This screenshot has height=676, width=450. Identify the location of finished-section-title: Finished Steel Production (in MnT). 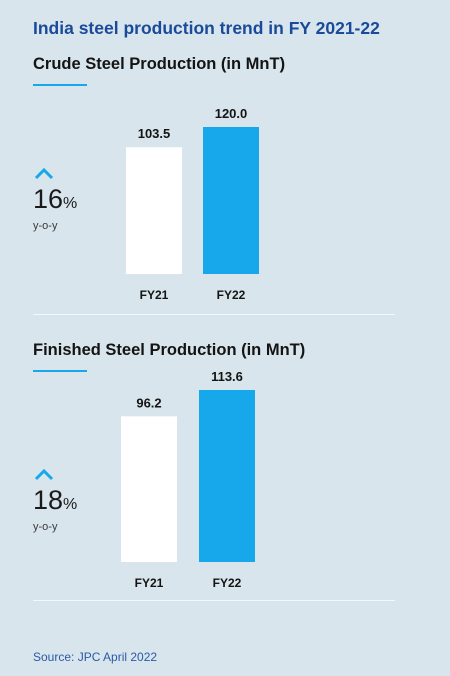
(169, 350).